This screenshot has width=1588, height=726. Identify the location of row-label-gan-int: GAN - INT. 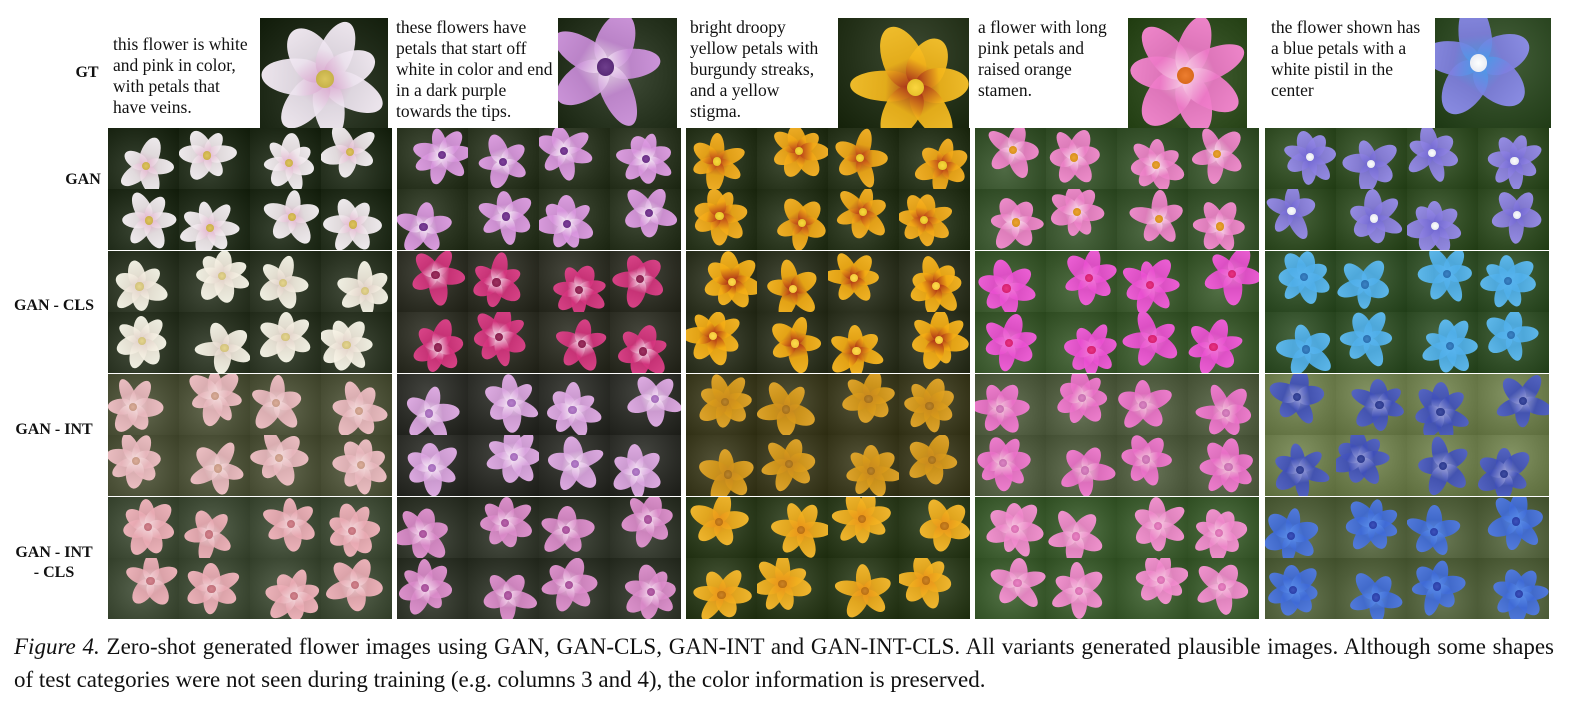
(54, 429).